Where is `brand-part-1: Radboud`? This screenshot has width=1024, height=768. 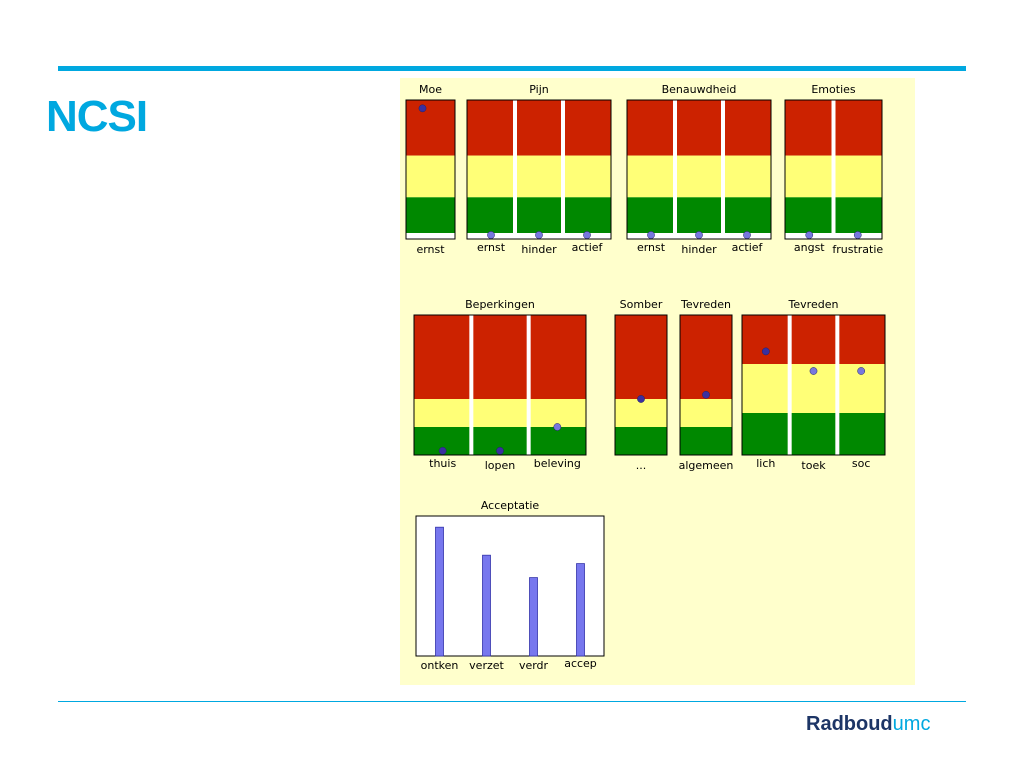 brand-part-1: Radboud is located at coordinates (849, 724).